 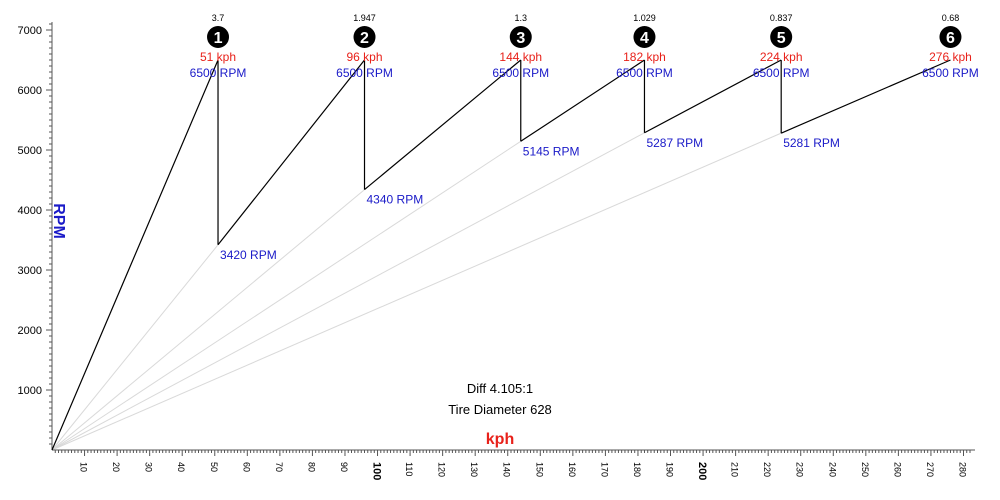 What do you see at coordinates (551, 151) in the screenshot?
I see `gear-4-start-rpm-label: 5145 RPM` at bounding box center [551, 151].